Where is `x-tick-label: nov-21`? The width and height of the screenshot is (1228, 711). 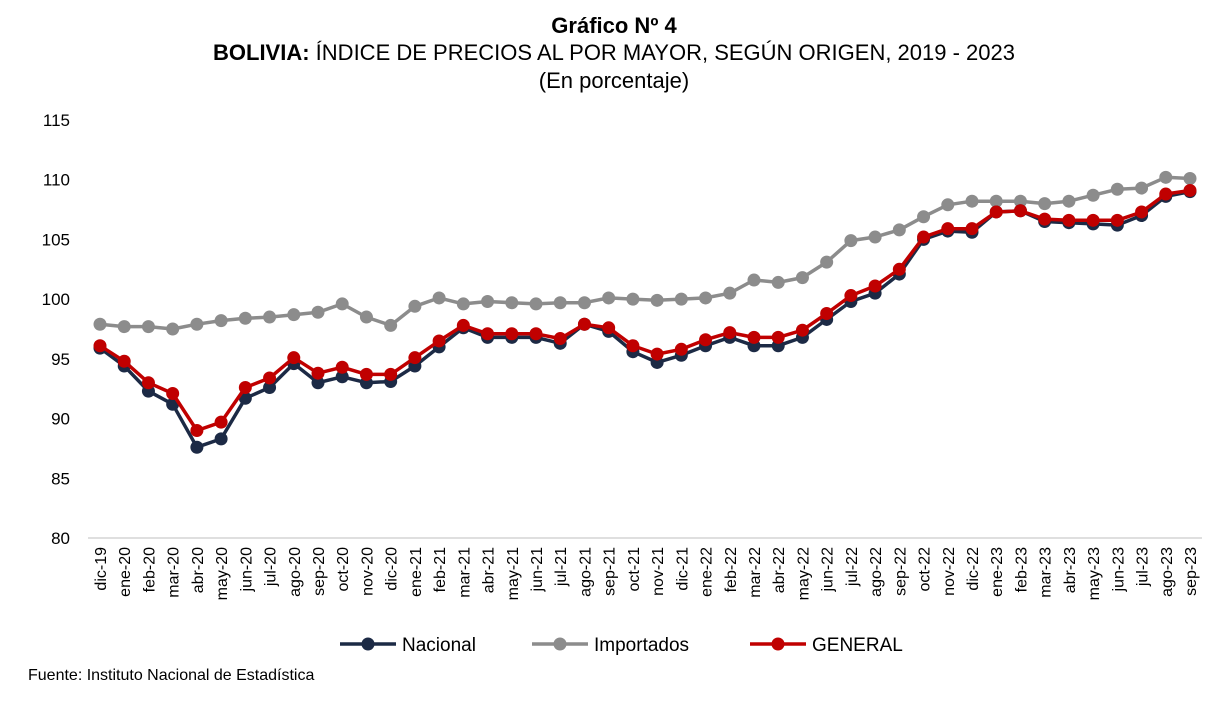 x-tick-label: nov-21 is located at coordinates (658, 571).